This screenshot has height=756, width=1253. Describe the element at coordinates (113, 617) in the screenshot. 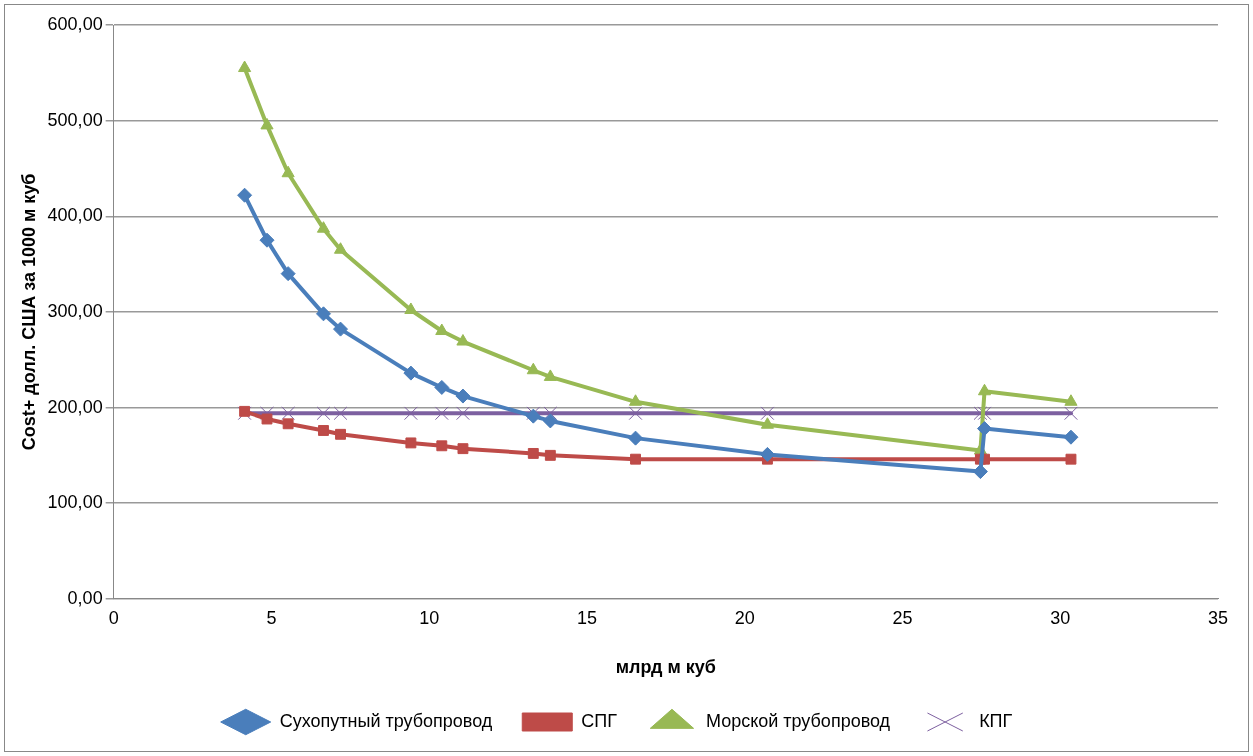

I see `x-tick-label: 0` at that location.